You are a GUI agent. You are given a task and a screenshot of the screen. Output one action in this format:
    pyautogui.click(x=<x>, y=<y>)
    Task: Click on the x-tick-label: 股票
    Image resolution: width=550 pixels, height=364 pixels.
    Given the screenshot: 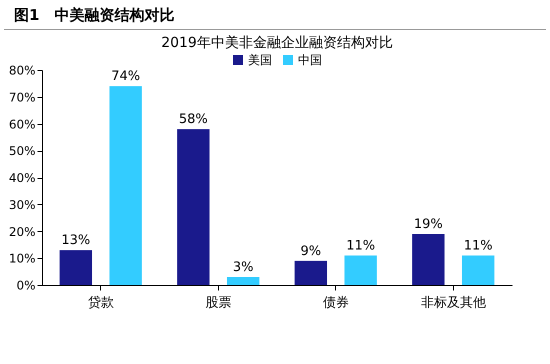 What is the action you would take?
    pyautogui.click(x=218, y=303)
    